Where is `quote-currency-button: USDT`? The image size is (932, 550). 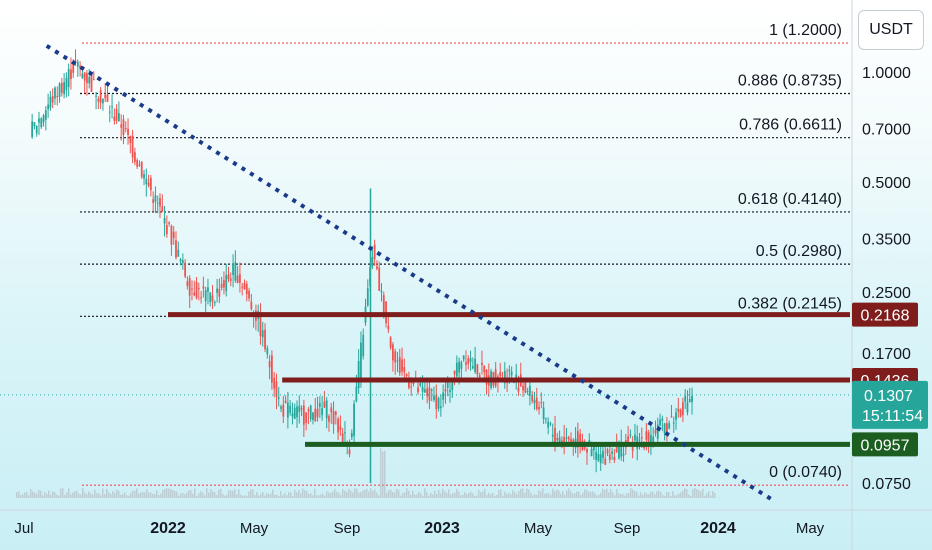
quote-currency-button: USDT is located at coordinates (891, 30).